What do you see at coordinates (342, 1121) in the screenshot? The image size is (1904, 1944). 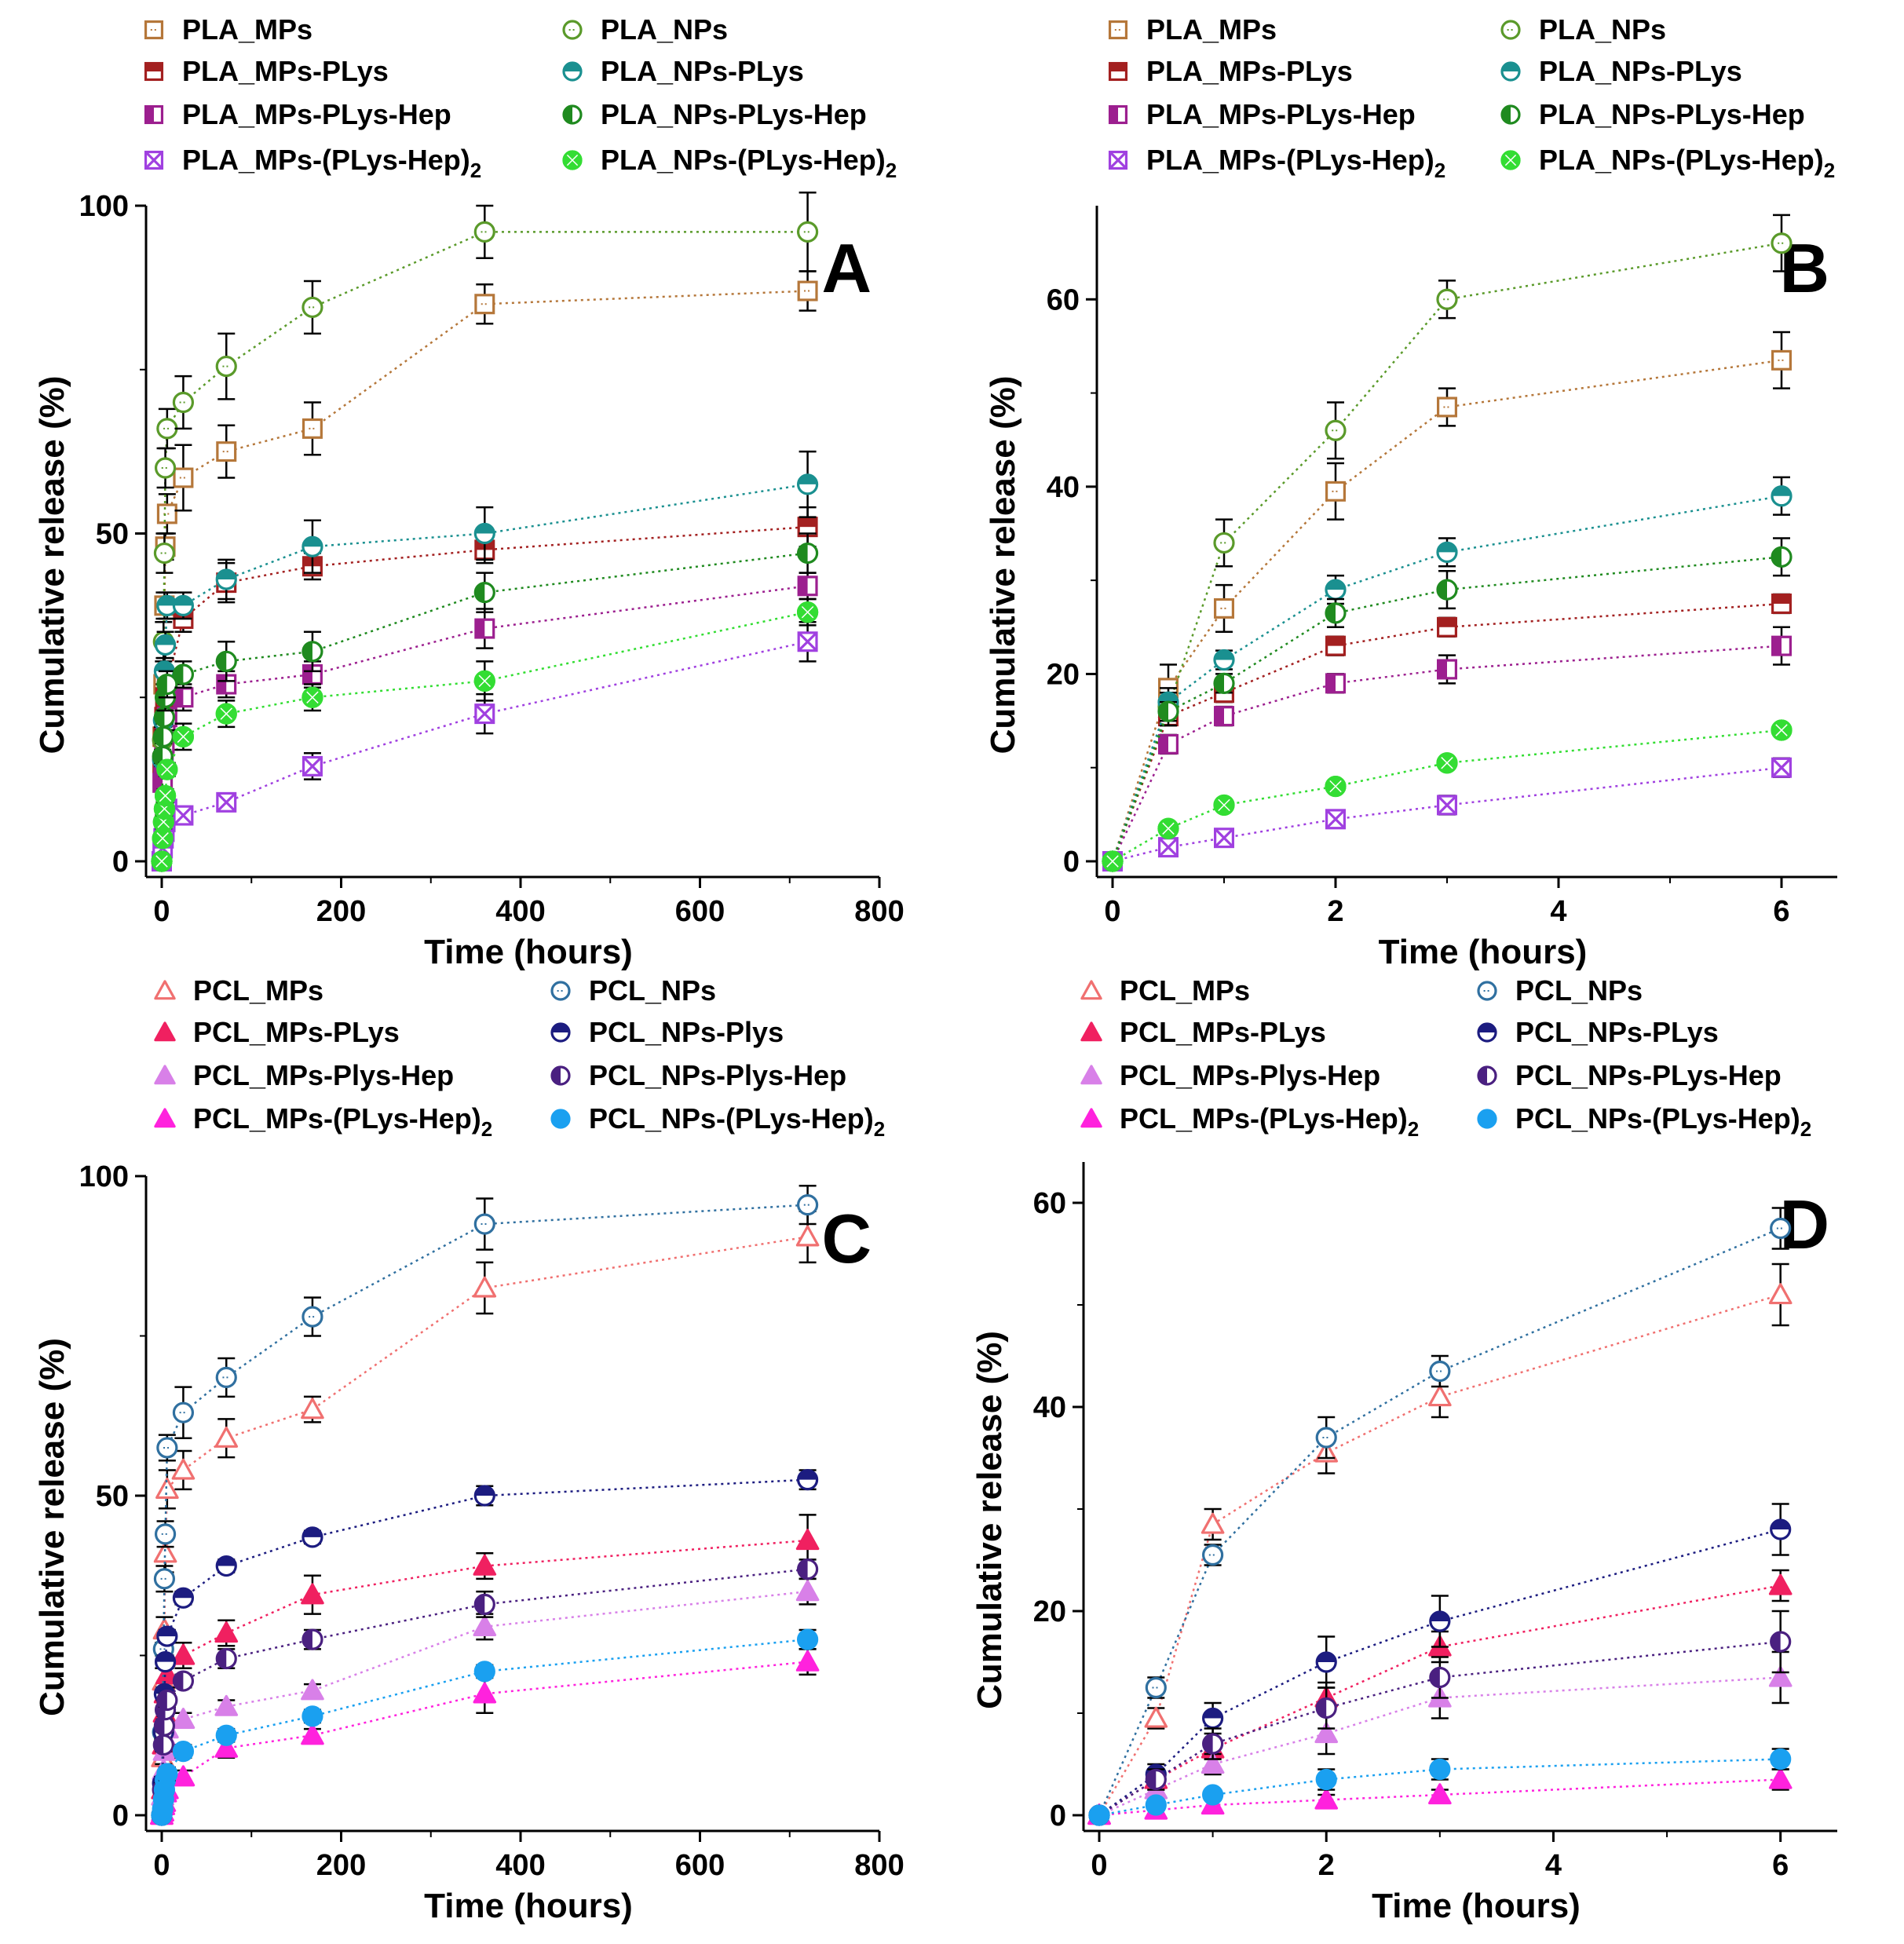 I see `legend-label: PCL_MPs-(PLys-Hep)2` at bounding box center [342, 1121].